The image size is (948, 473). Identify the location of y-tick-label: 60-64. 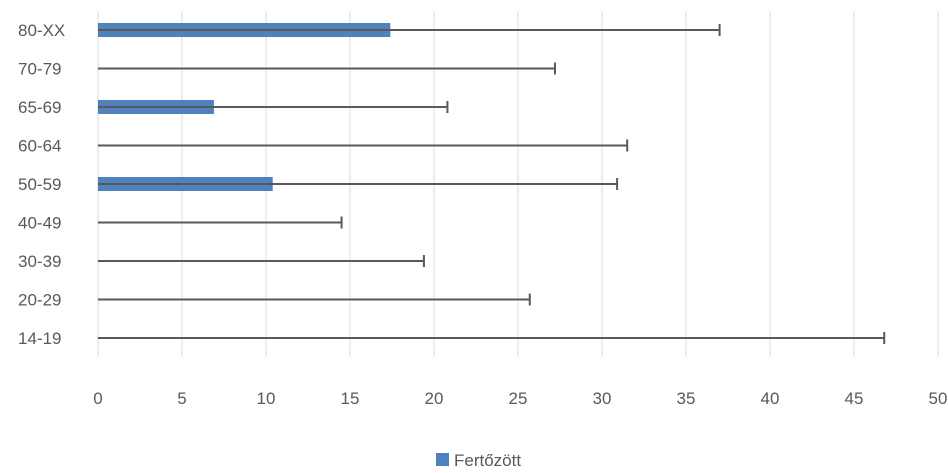
(39, 146).